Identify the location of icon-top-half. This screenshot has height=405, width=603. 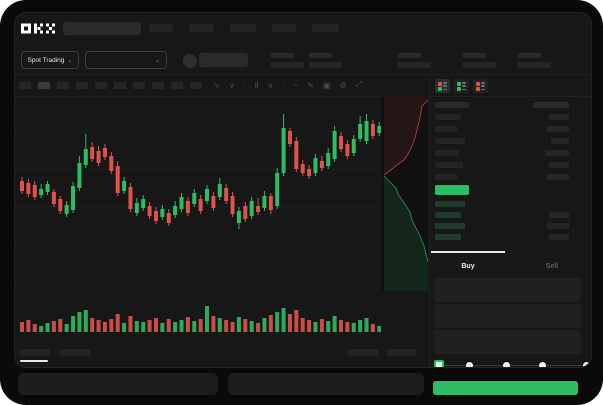
(478, 83).